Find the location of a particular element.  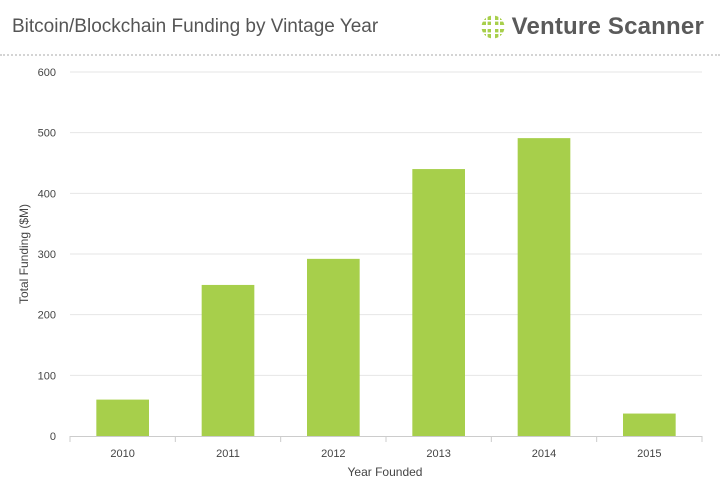

bar-2010 is located at coordinates (122, 417).